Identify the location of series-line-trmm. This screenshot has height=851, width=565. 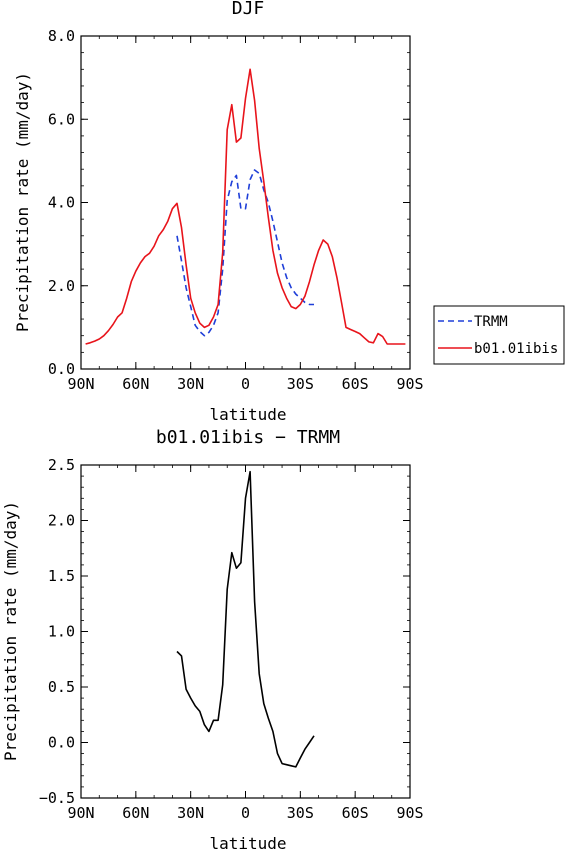
(245, 253).